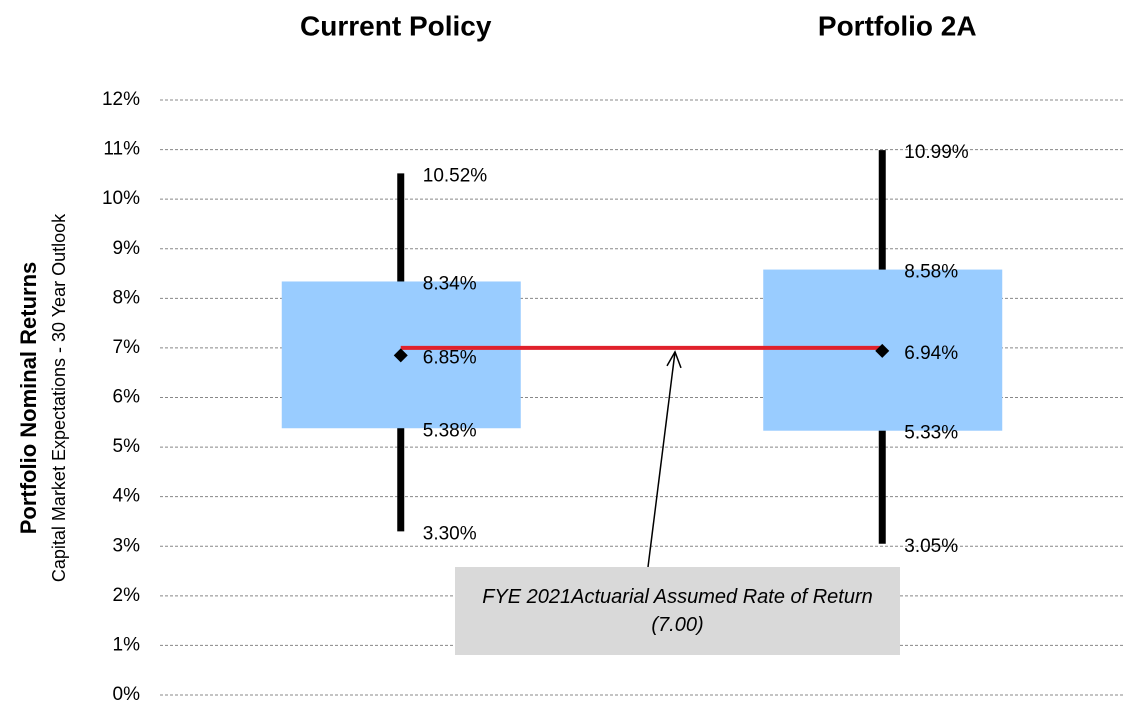 The image size is (1123, 706). Describe the element at coordinates (661, 459) in the screenshot. I see `annotation-arrow` at that location.